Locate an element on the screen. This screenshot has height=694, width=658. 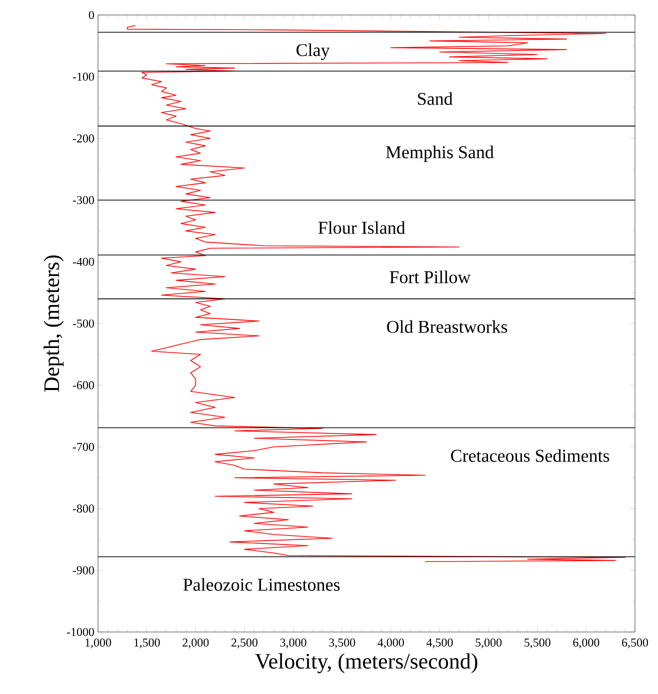
x-tick-label: 4,500 is located at coordinates (439, 643).